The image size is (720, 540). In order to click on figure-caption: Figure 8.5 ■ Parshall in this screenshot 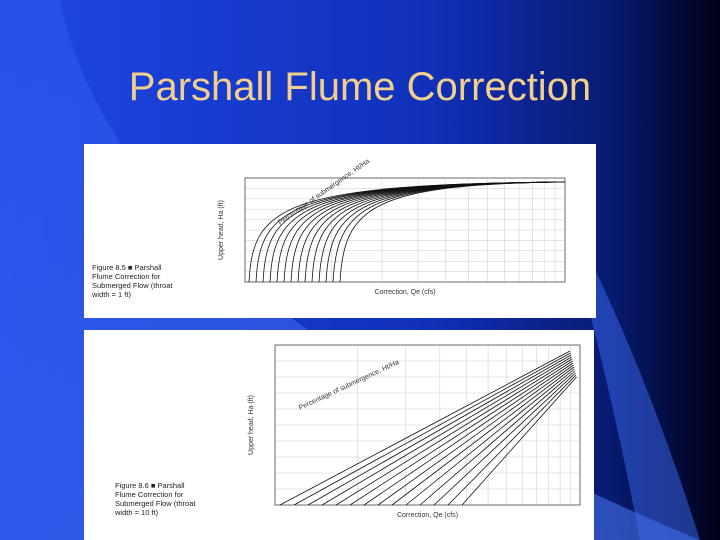, I will do `click(127, 267)`.